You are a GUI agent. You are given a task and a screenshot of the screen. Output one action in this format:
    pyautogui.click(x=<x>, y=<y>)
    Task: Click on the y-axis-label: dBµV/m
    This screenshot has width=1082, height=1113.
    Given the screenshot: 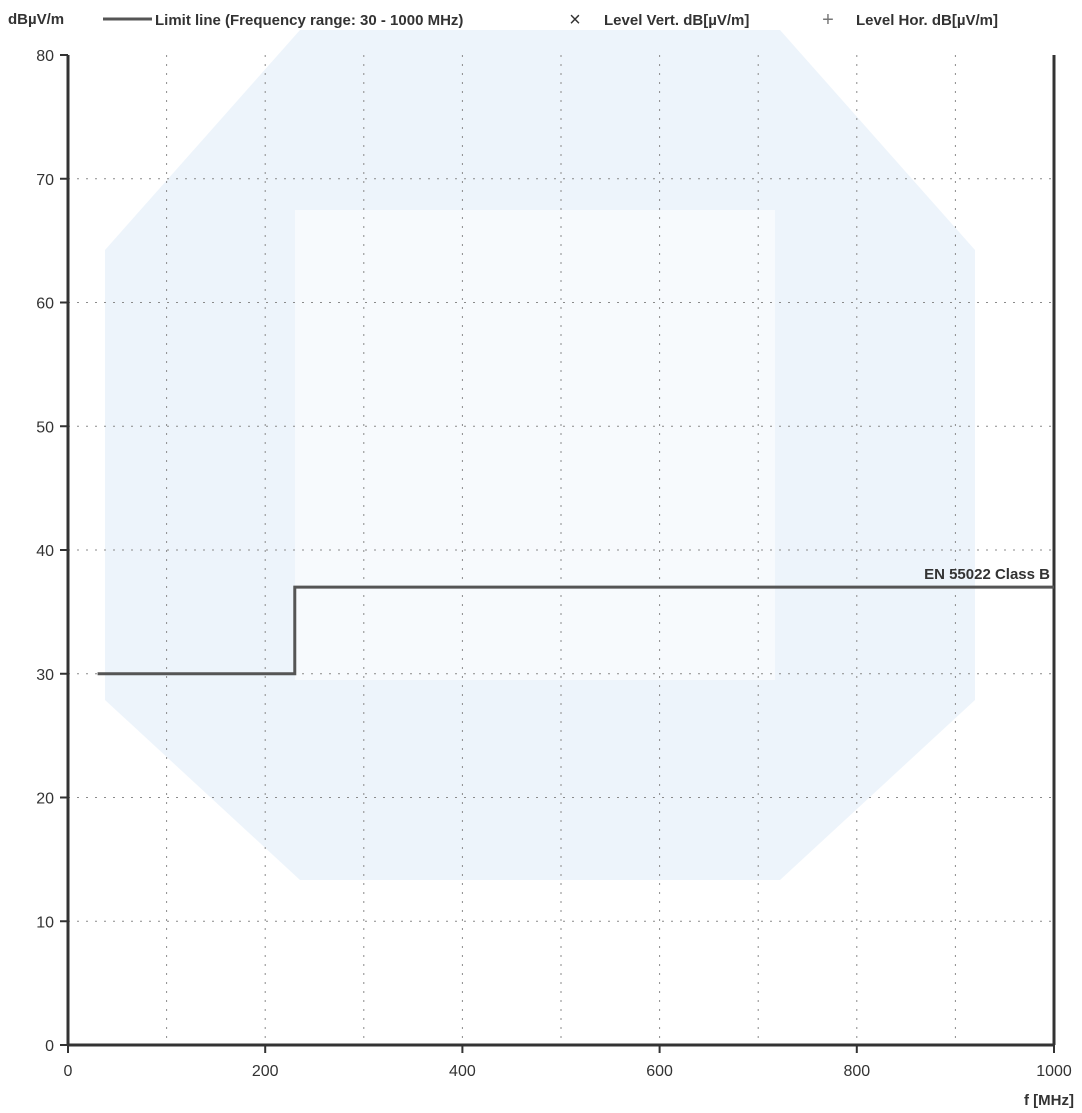 What is the action you would take?
    pyautogui.click(x=36, y=19)
    